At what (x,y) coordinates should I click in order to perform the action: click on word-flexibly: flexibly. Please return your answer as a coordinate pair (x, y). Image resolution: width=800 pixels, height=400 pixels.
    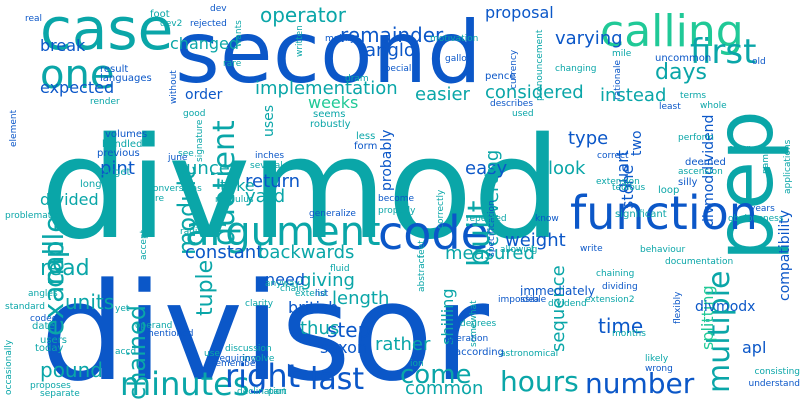
    Looking at the image, I should click on (678, 307).